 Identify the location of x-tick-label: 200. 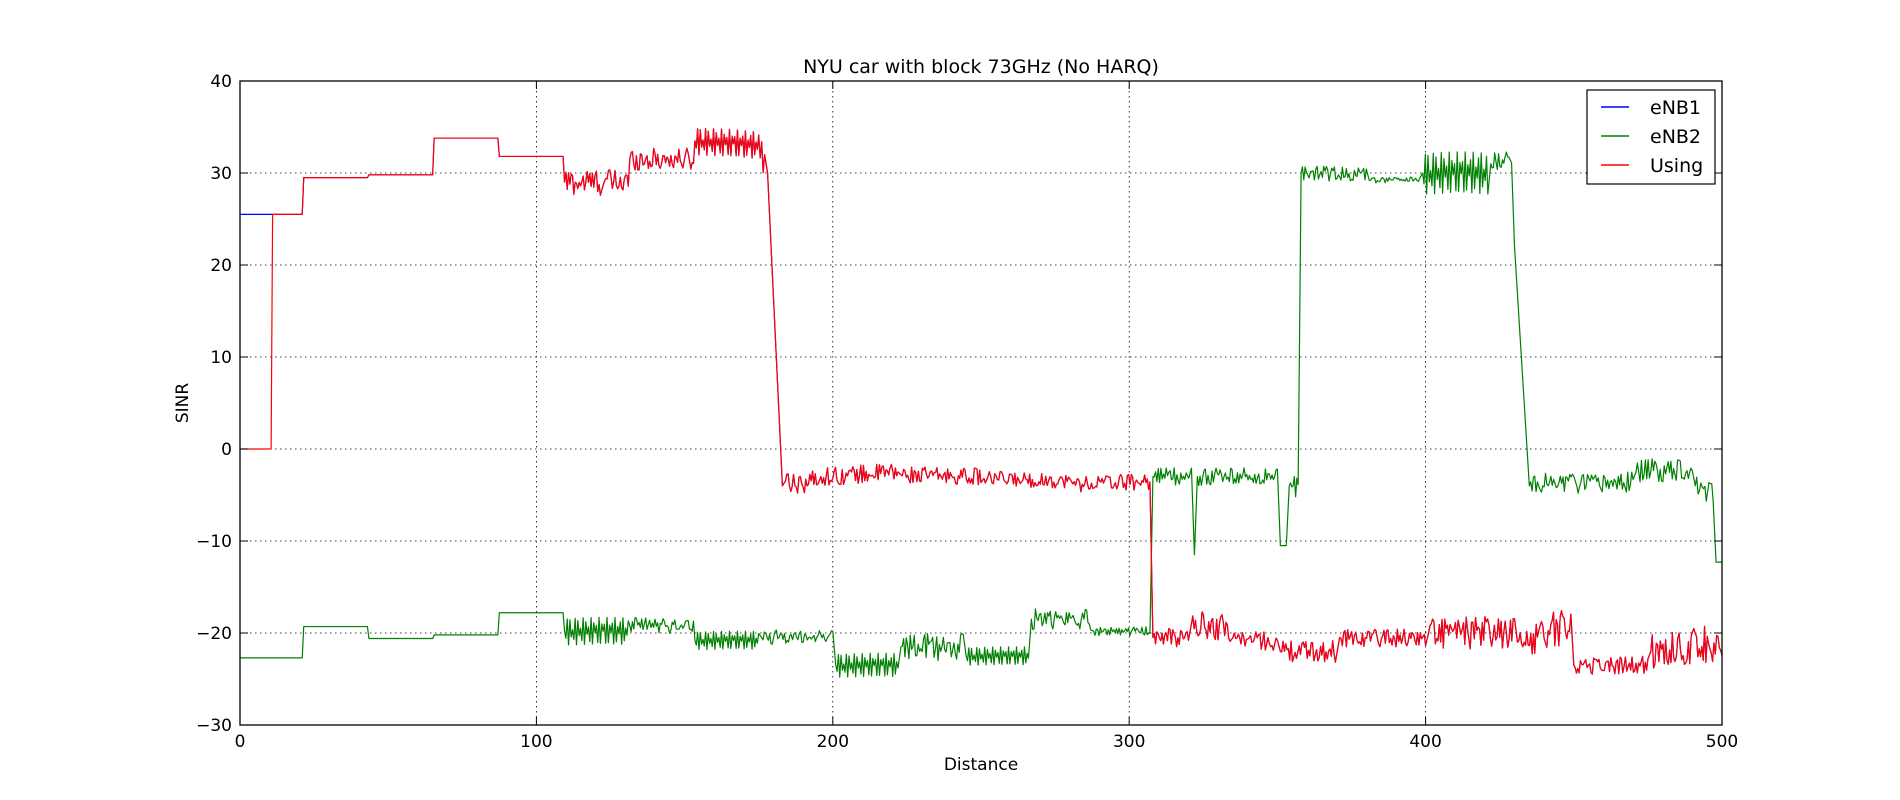
(833, 742).